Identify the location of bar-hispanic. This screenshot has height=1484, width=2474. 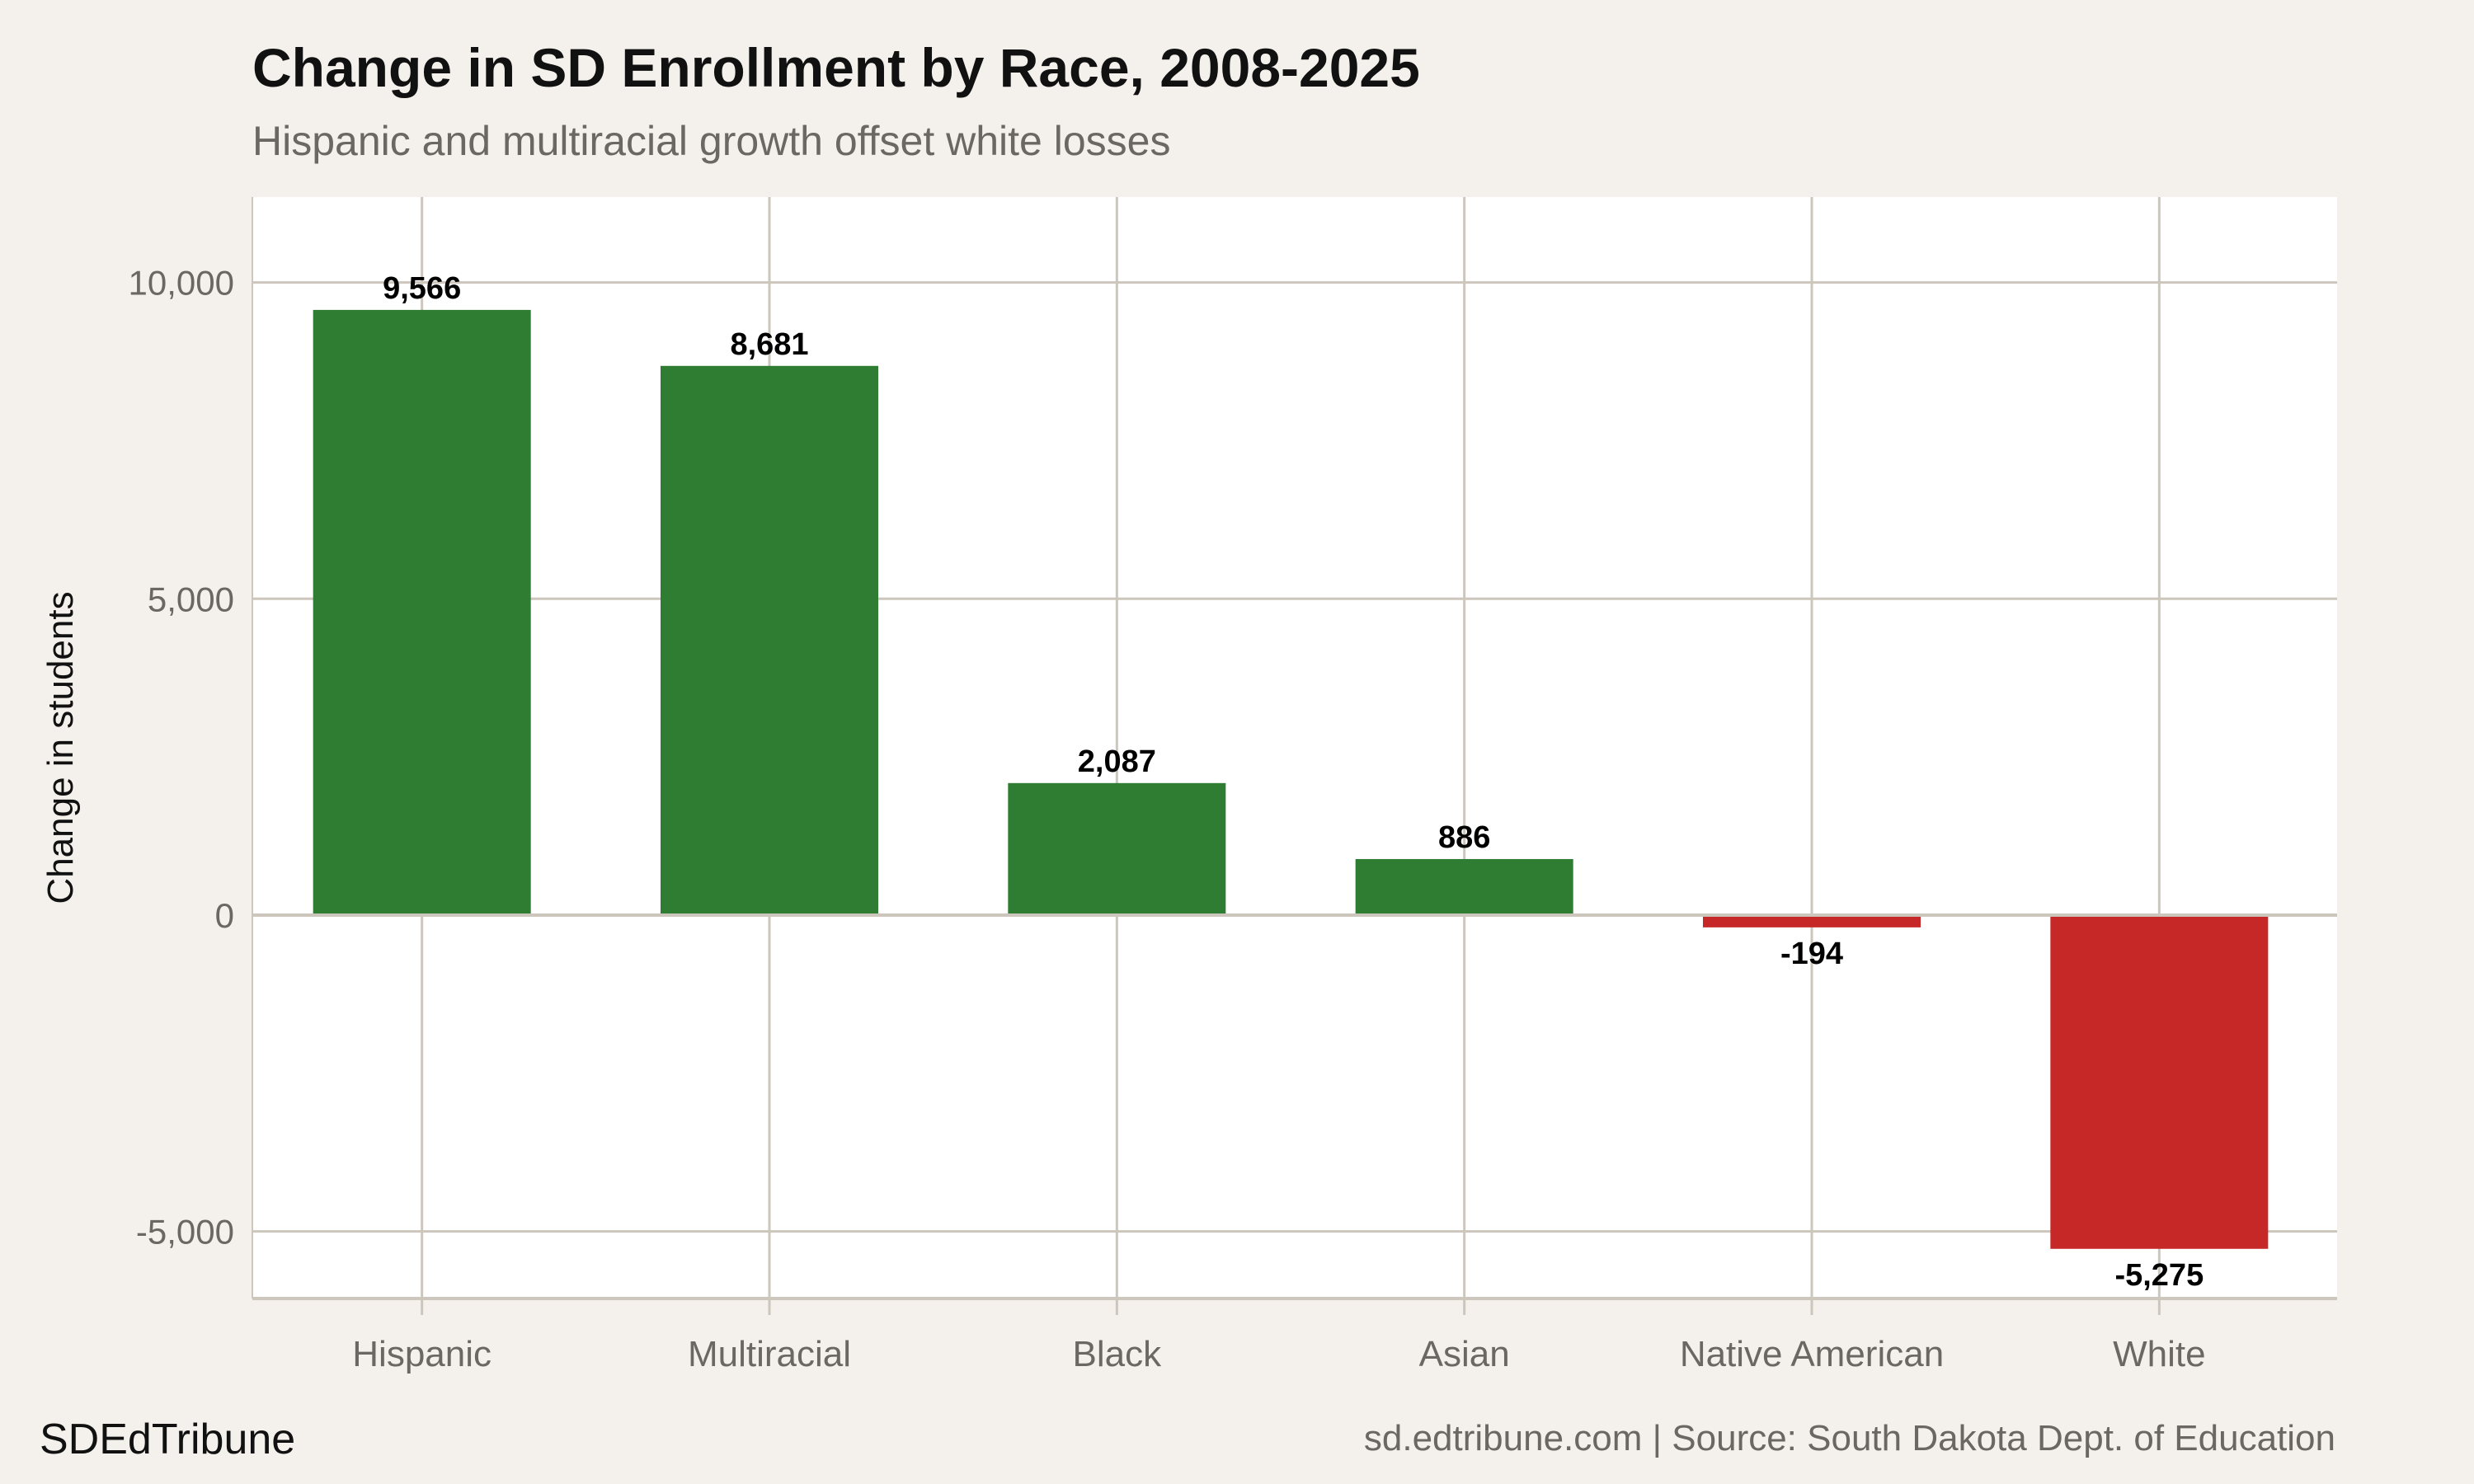
(422, 612).